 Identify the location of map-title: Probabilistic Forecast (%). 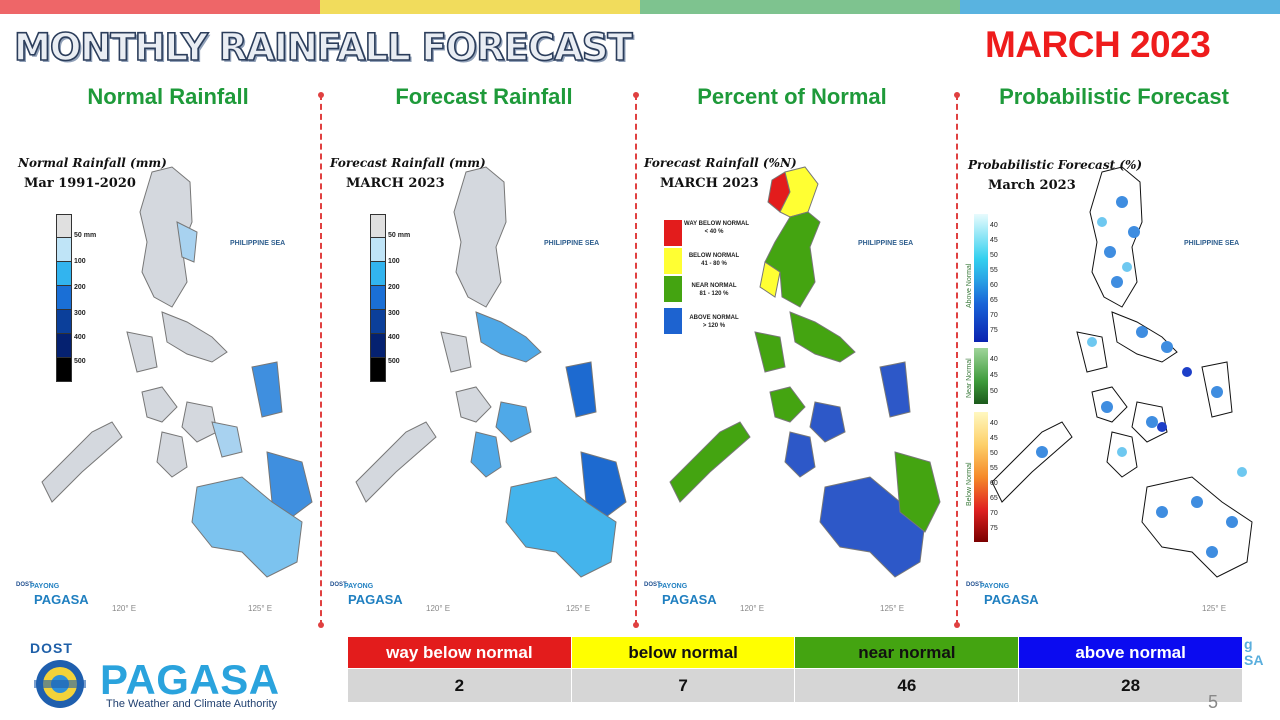
(1055, 165).